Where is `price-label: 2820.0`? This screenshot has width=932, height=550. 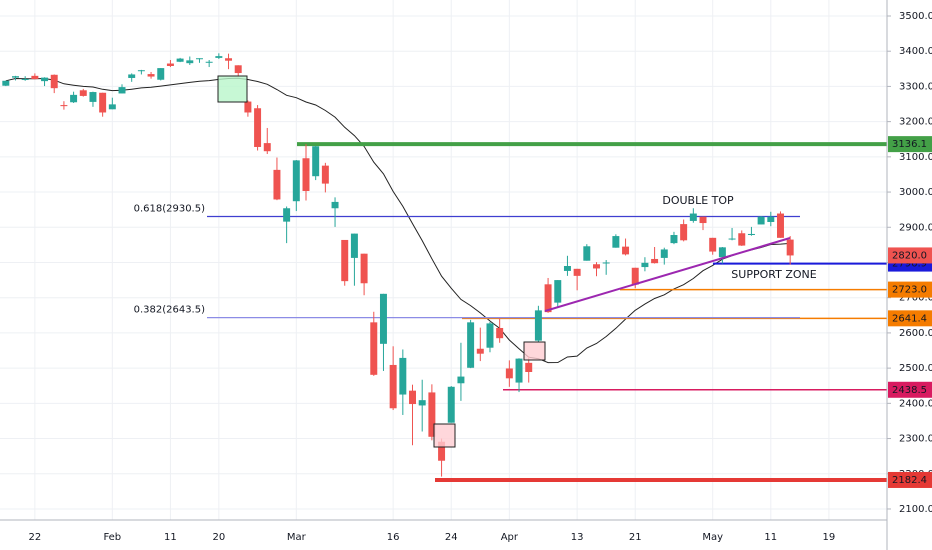
price-label: 2820.0 is located at coordinates (909, 255).